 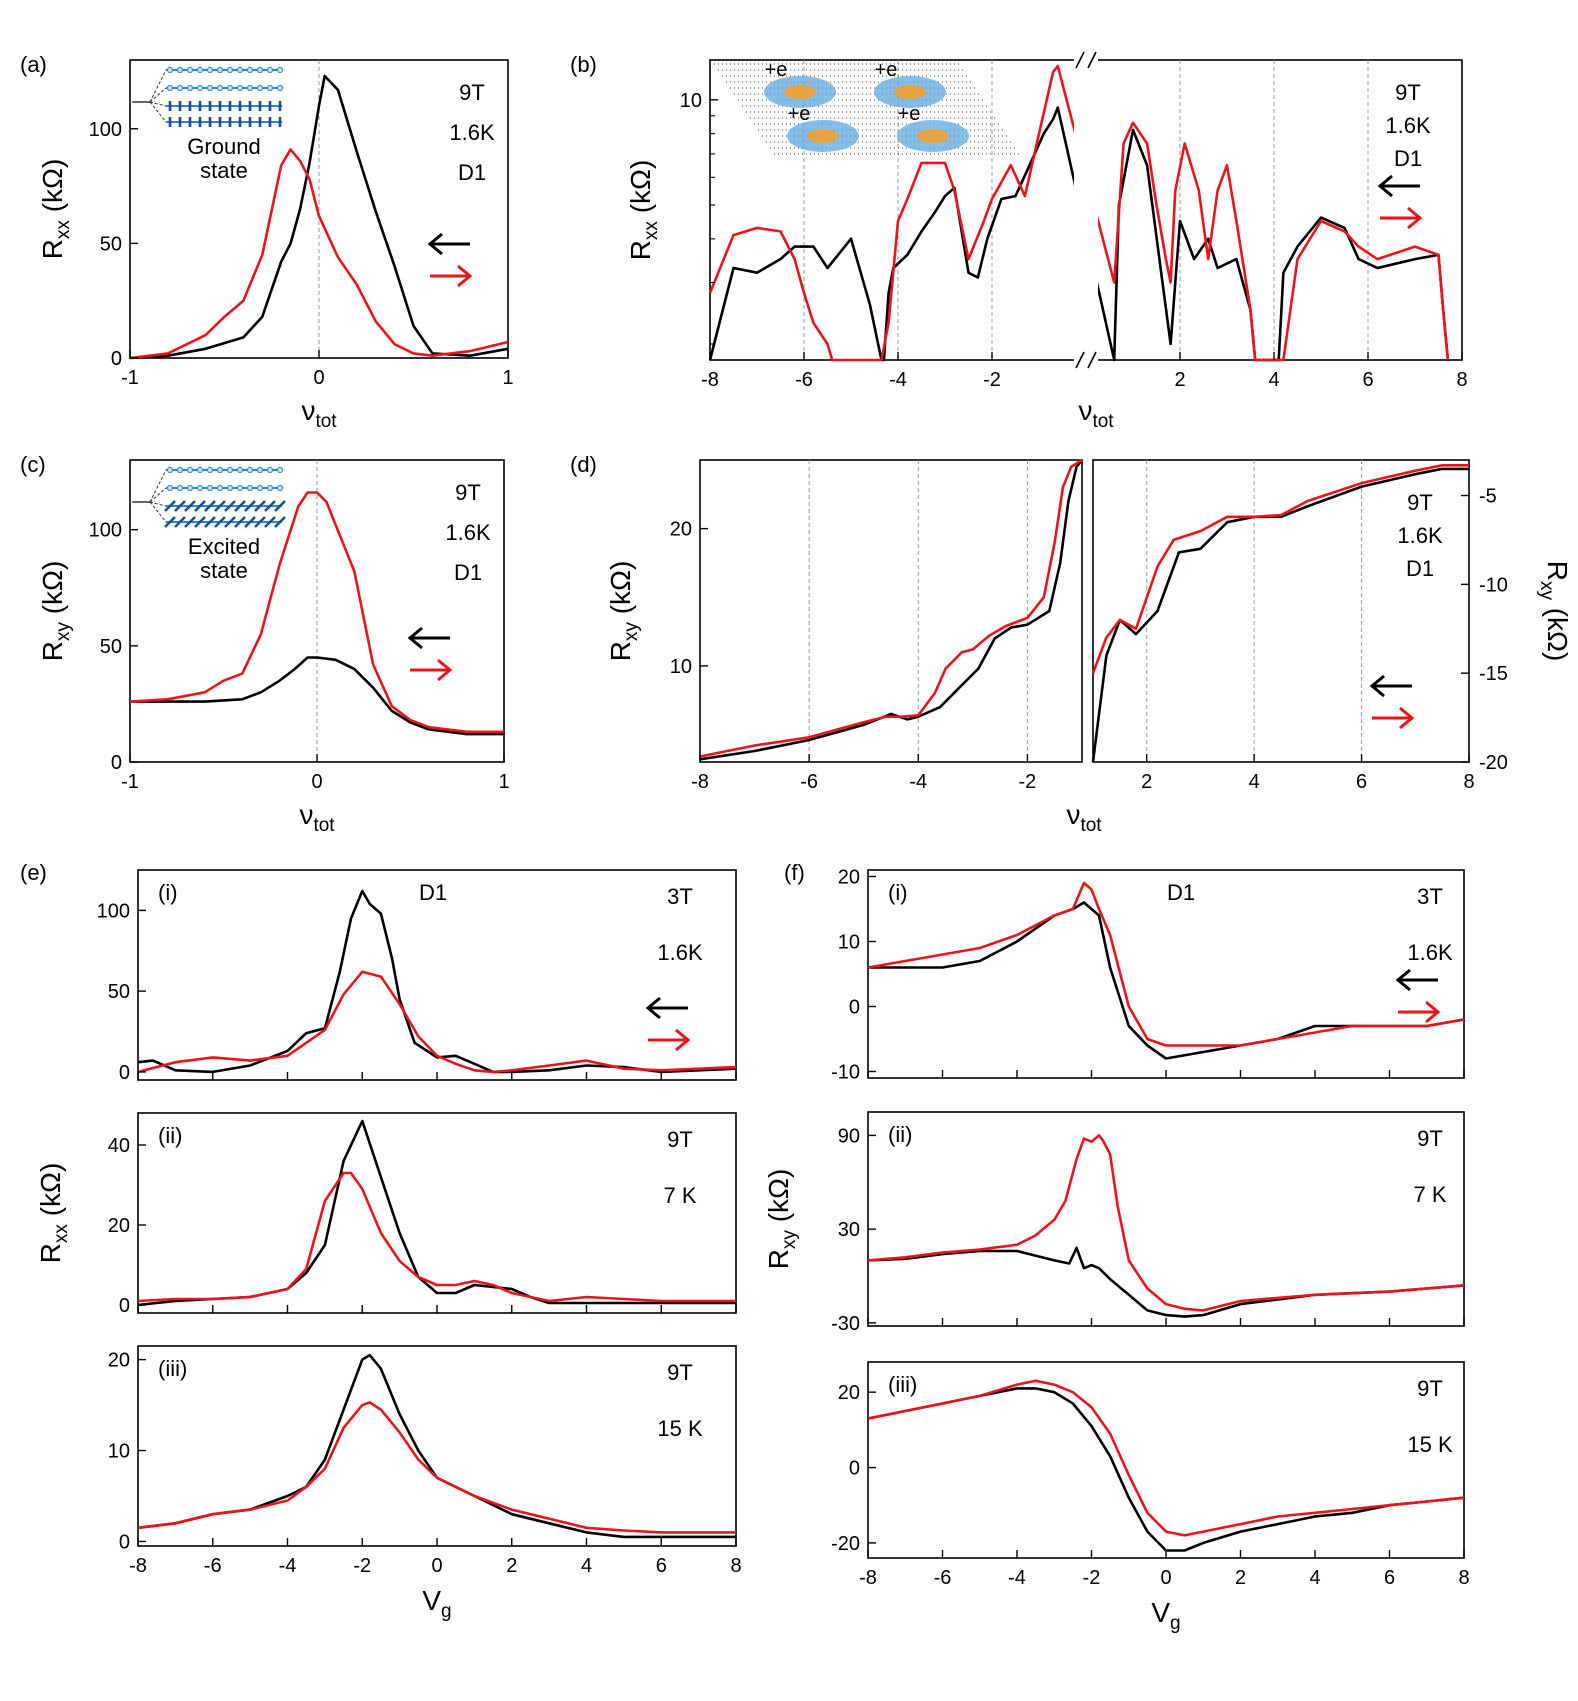 What do you see at coordinates (1240, 1578) in the screenshot?
I see `panel-f-sub3-x-tick-label: 2` at bounding box center [1240, 1578].